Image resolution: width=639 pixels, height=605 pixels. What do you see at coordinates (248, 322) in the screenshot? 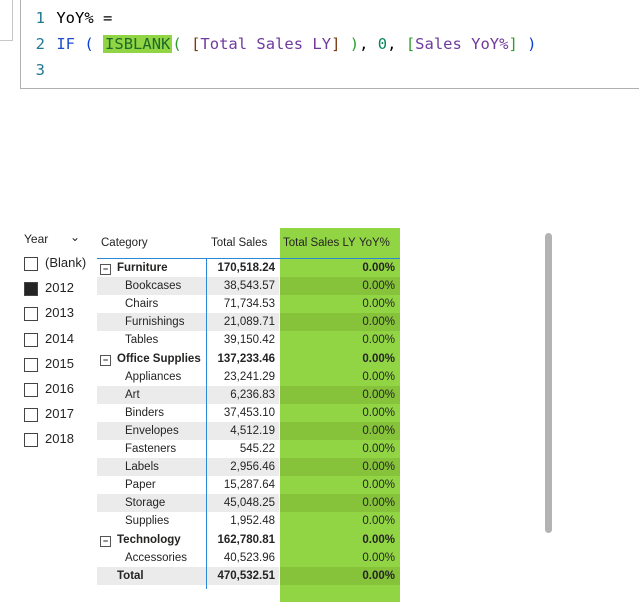
I see `table-row: Furnishings 21,089.71 0.00%` at bounding box center [248, 322].